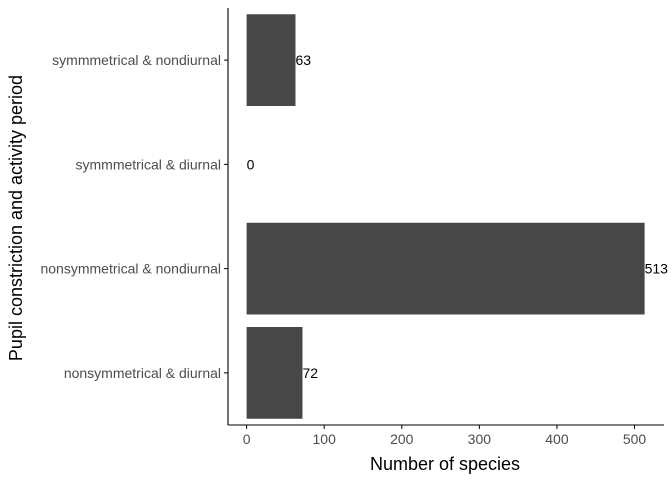 The image size is (672, 480). Describe the element at coordinates (310, 373) in the screenshot. I see `data-label-nonsymmetrical-diurnal: 72` at that location.